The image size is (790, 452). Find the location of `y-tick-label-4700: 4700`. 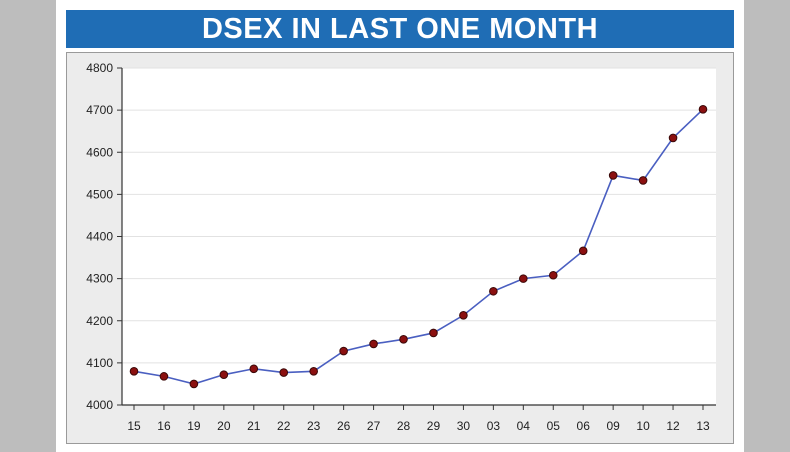

y-tick-label-4700: 4700 is located at coordinates (99, 110).